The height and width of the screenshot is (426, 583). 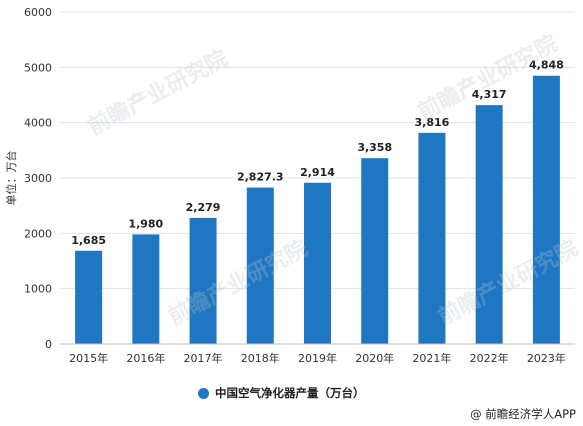 What do you see at coordinates (11, 178) in the screenshot?
I see `y-axis-label: 单位：万台` at bounding box center [11, 178].